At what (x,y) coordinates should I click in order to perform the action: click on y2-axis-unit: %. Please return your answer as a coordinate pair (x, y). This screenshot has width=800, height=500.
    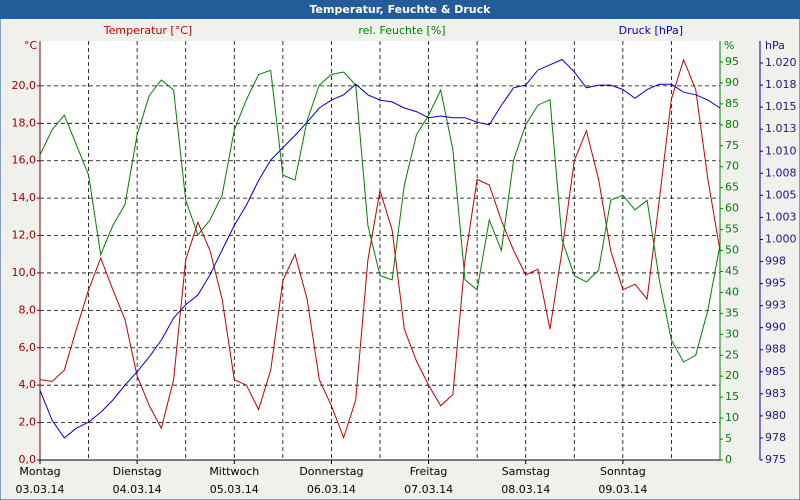
    Looking at the image, I should click on (729, 45).